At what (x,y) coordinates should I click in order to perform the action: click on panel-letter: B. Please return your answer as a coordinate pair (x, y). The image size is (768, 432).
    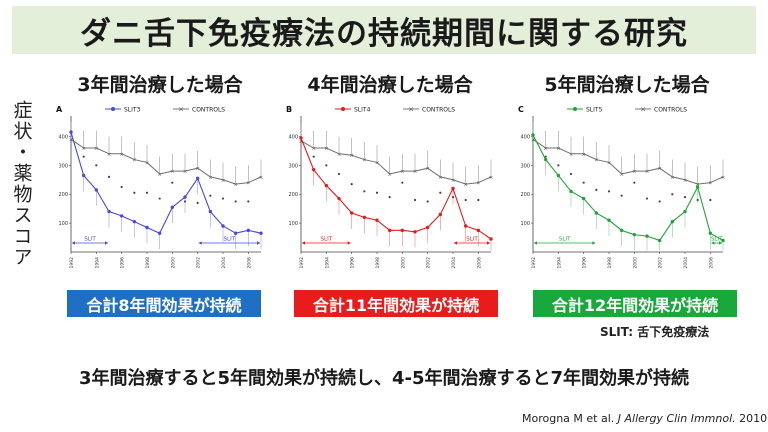
    Looking at the image, I should click on (289, 109).